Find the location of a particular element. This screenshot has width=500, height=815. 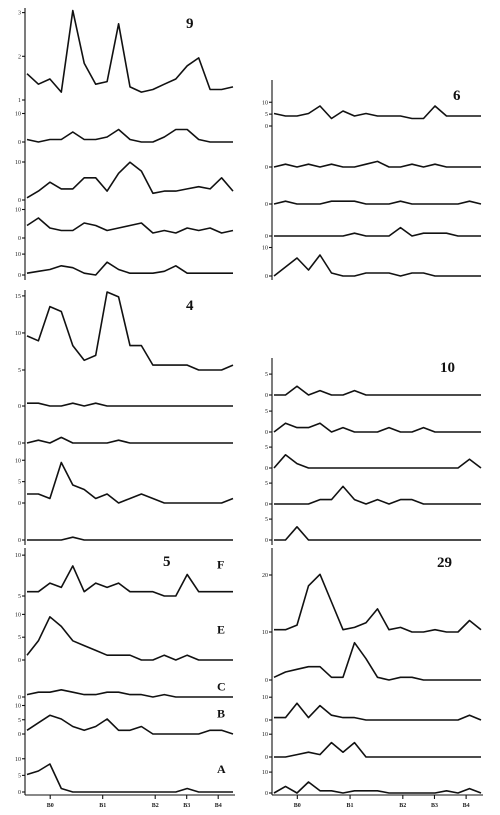

x-tick-label: B2 is located at coordinates (402, 806).